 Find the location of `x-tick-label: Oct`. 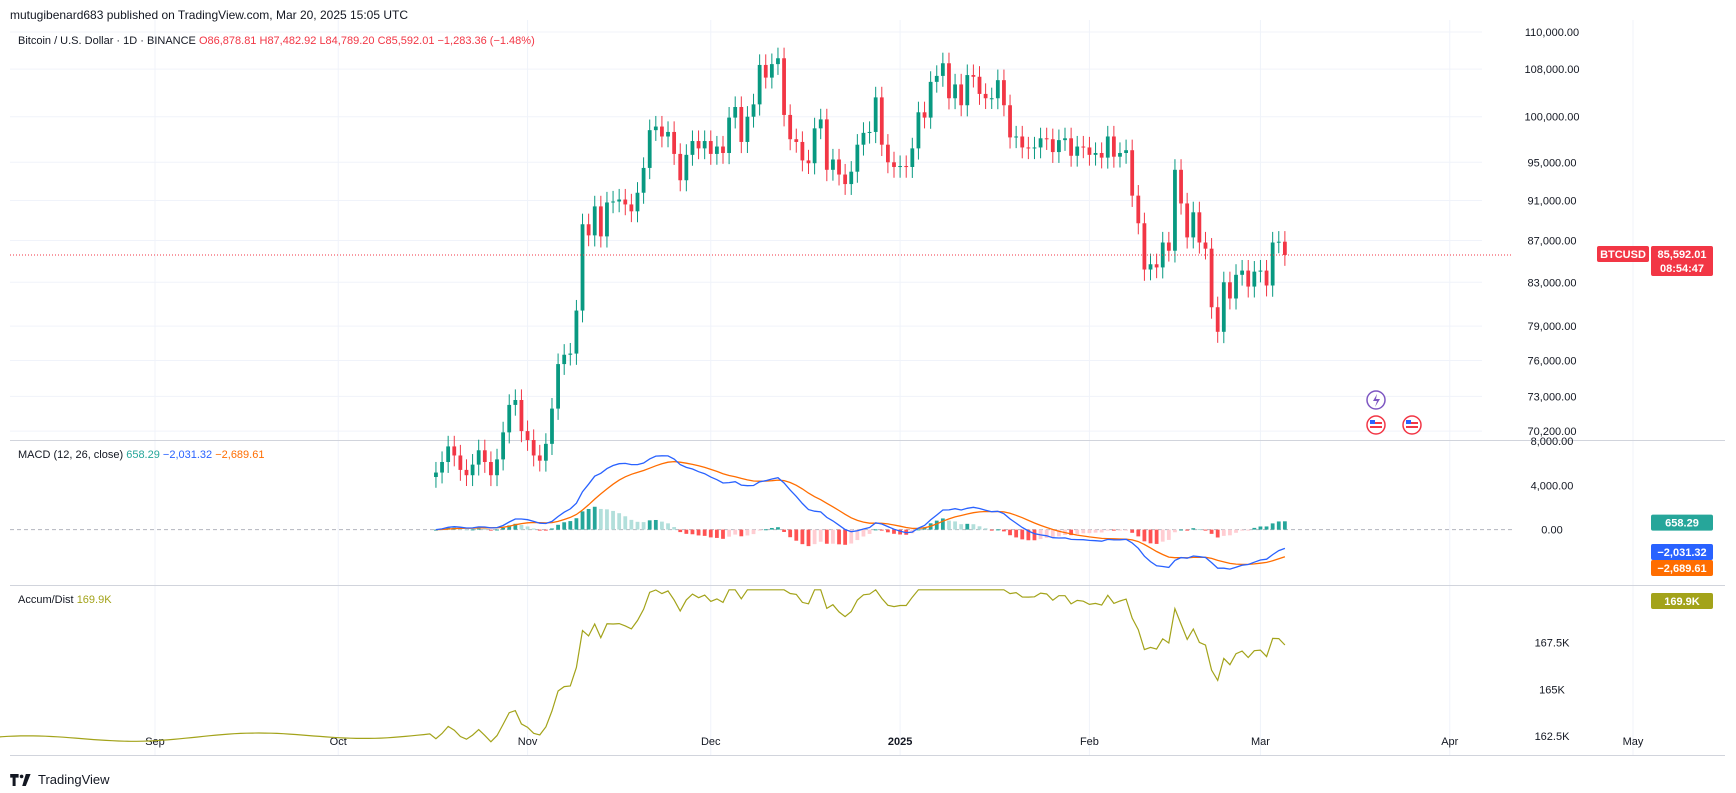

x-tick-label: Oct is located at coordinates (338, 742).